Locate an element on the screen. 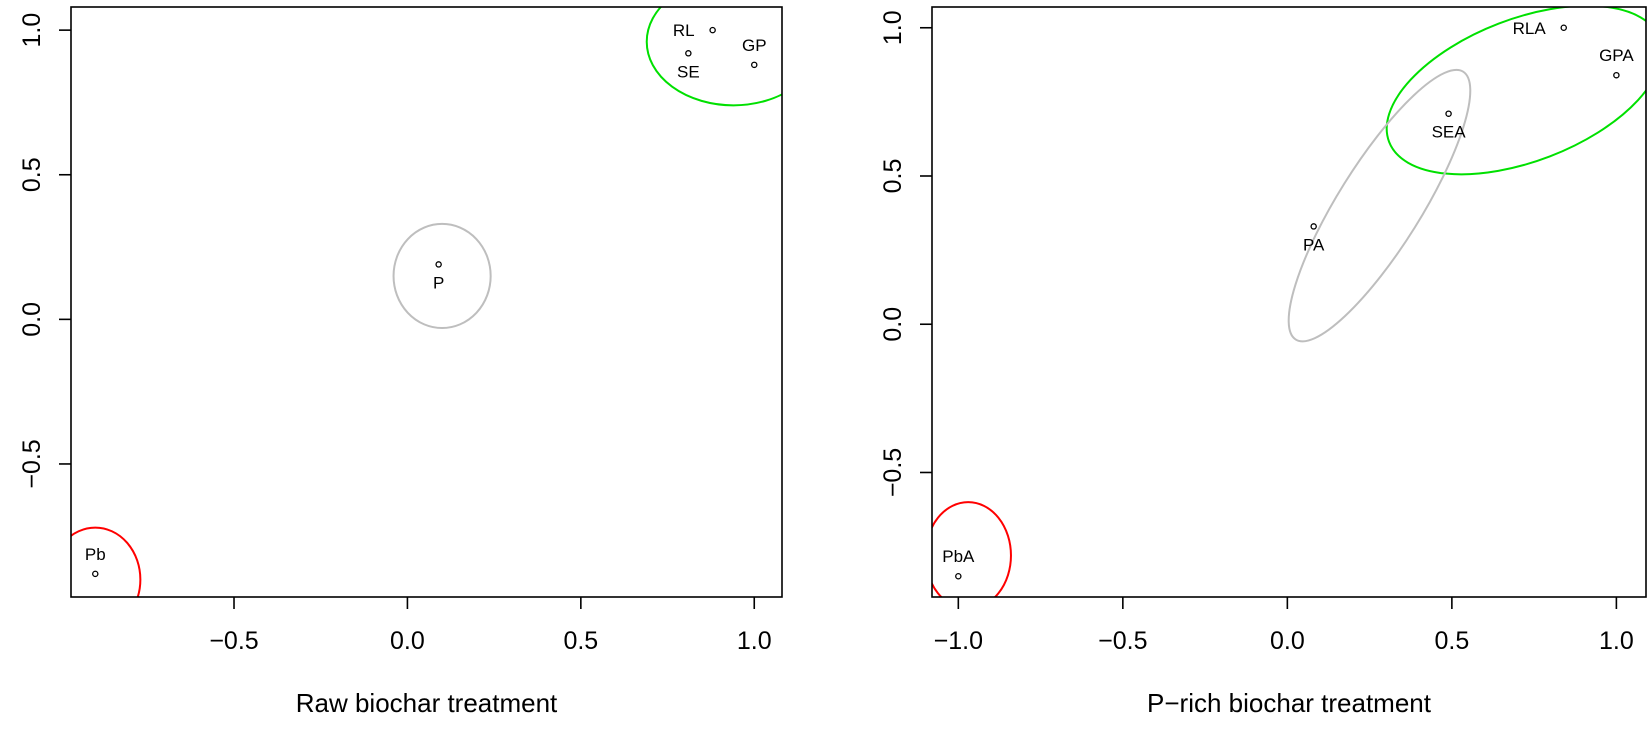  x-axis: −1.0 −0.5 0.0 0.5 1.0 is located at coordinates (1284, 626).